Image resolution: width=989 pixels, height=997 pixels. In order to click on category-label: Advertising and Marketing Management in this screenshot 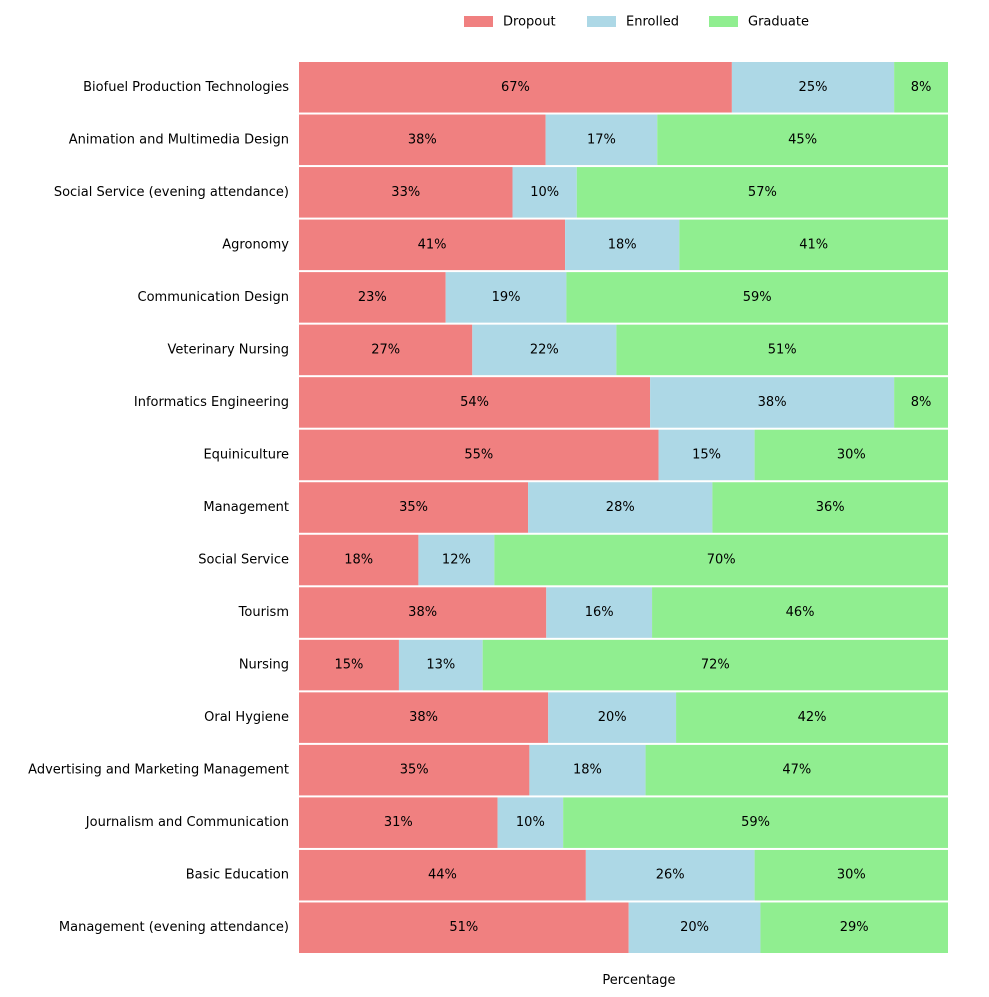, I will do `click(158, 770)`.